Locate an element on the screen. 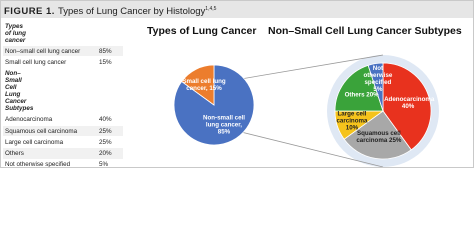 This screenshot has width=474, height=240. table-row: Adenocarcinoma 40% is located at coordinates (63, 120).